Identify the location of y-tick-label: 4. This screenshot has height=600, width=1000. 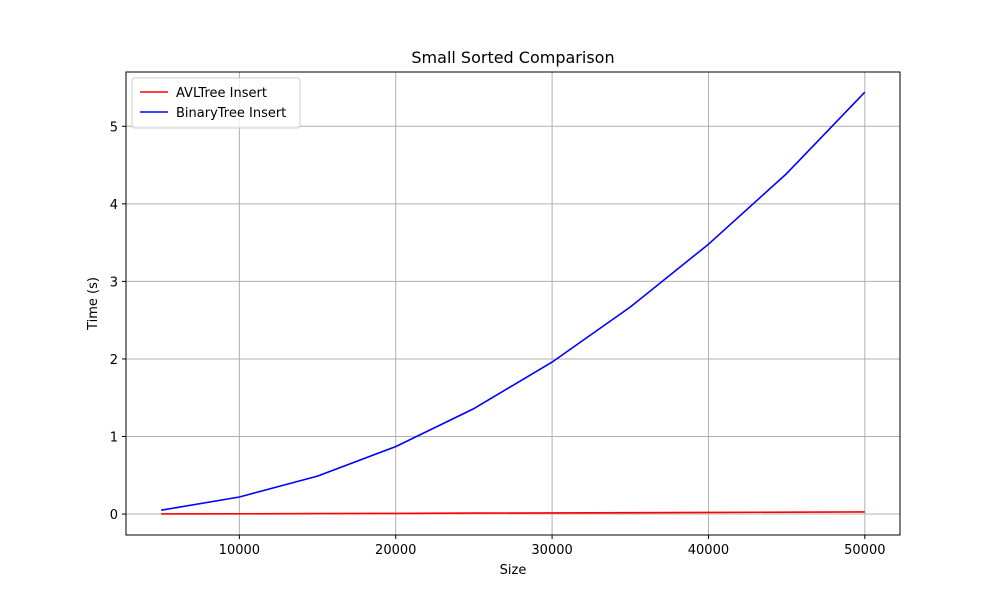
(114, 205).